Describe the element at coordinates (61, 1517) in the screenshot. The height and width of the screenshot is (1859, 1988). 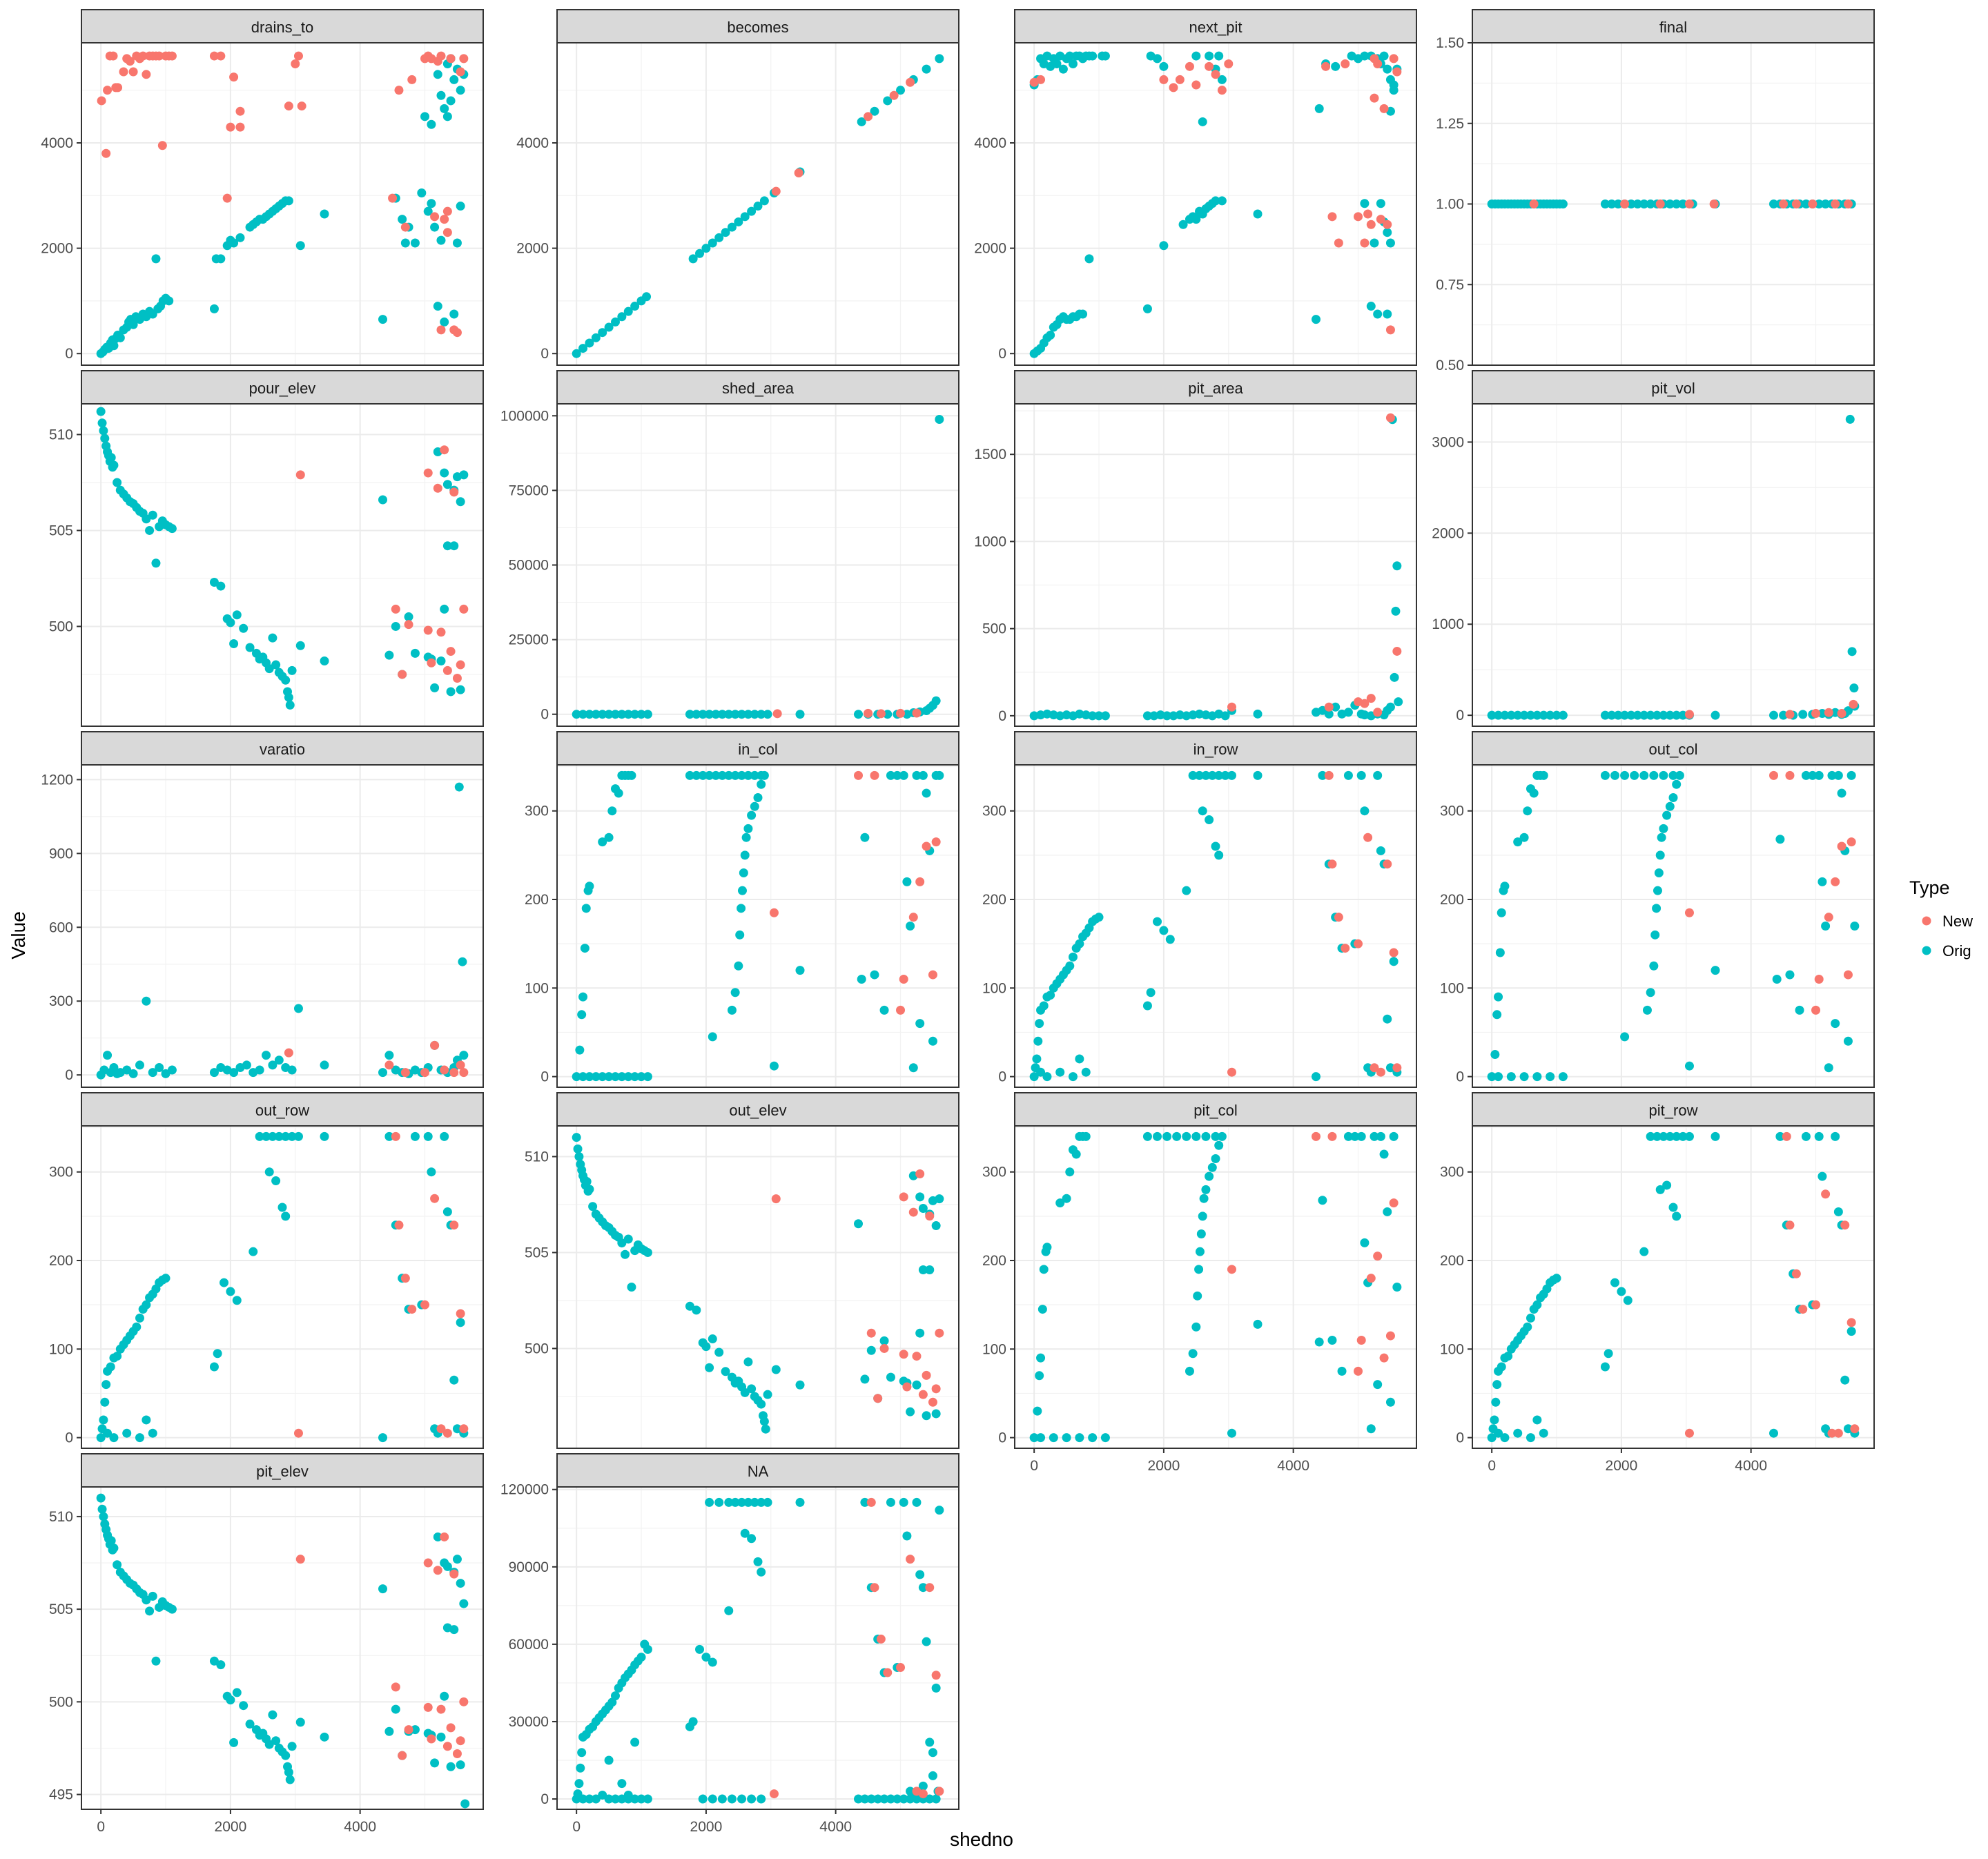
I see `y-tick-label: 510` at that location.